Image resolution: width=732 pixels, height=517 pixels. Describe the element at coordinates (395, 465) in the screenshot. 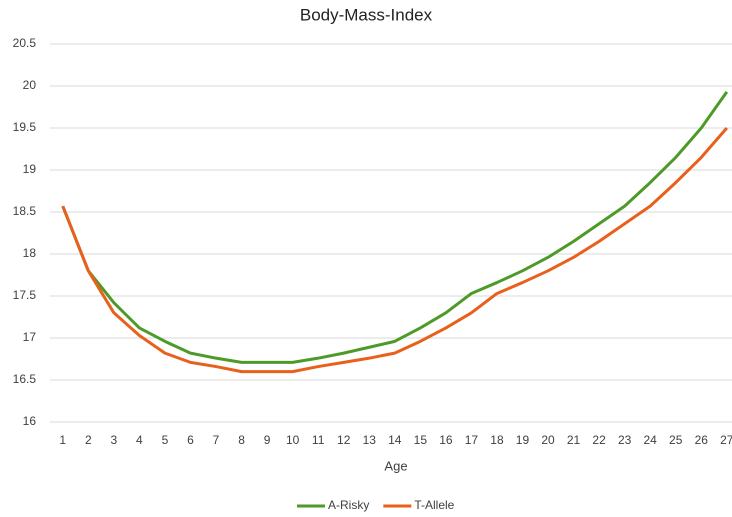

I see `x-axis-label: Age` at that location.